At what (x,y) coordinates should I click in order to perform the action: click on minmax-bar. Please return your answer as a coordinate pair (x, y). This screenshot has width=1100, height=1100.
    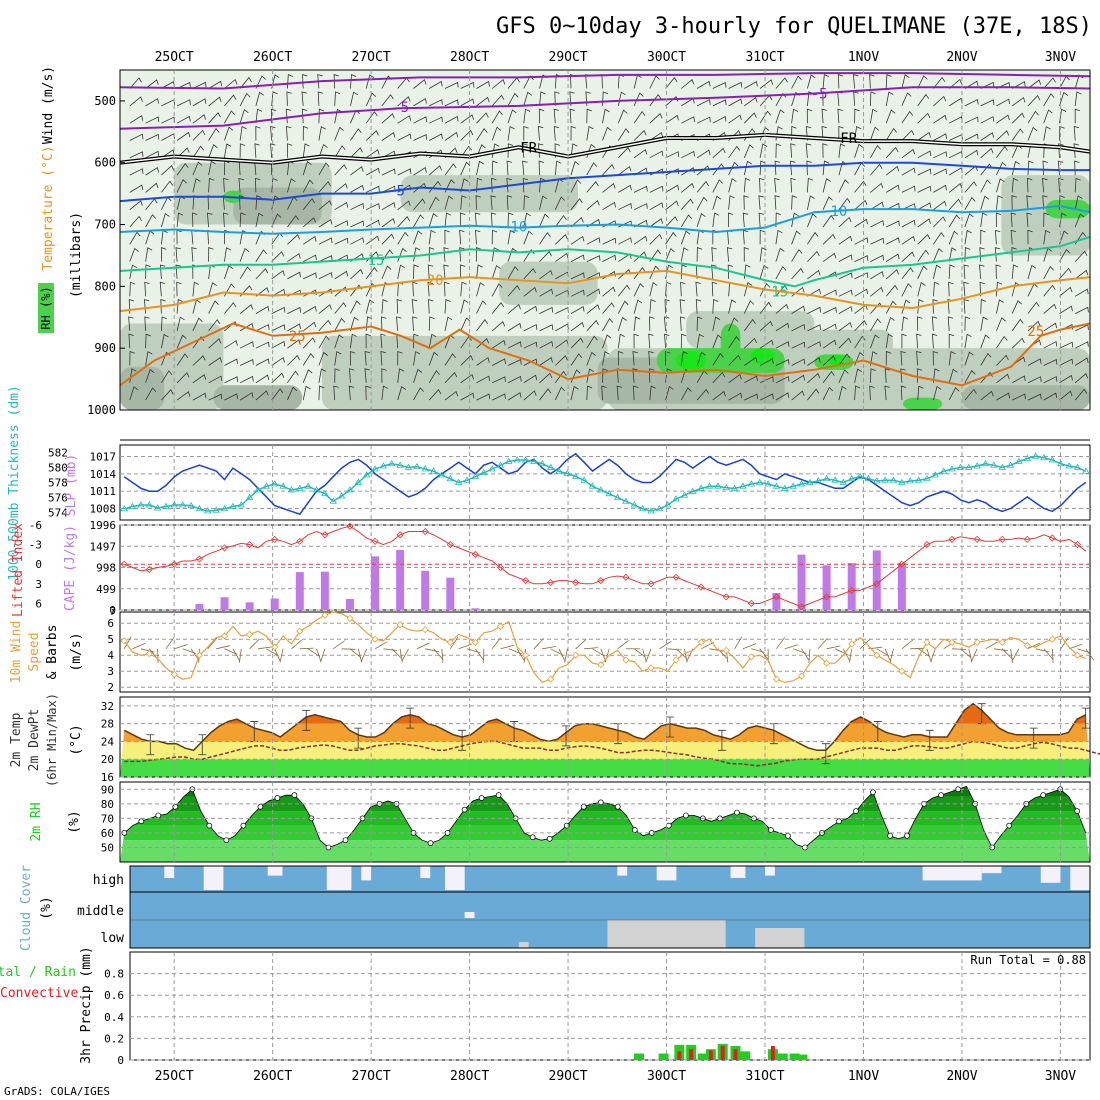
    Looking at the image, I should click on (150, 745).